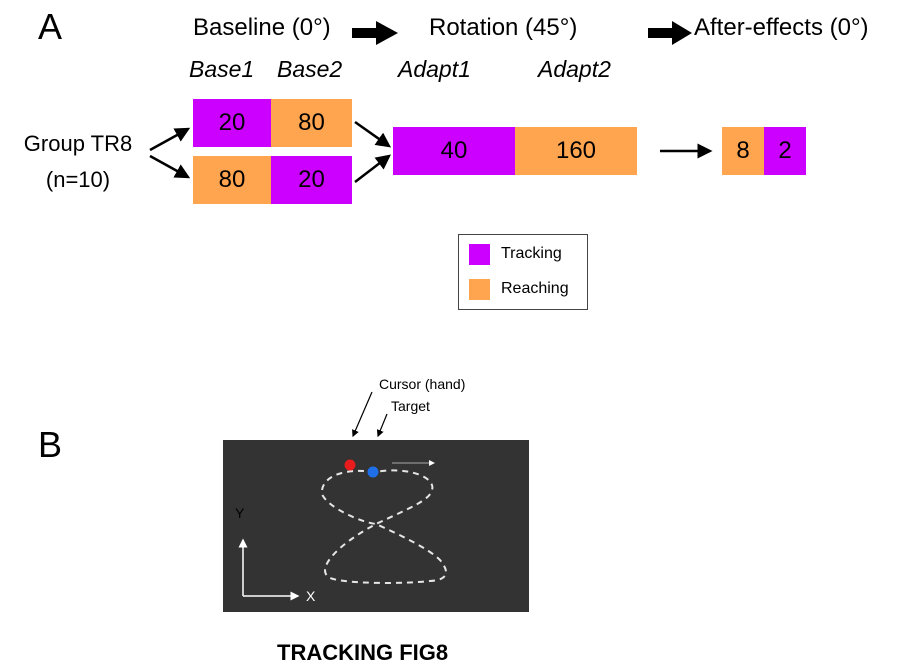 This screenshot has width=903, height=671. What do you see at coordinates (743, 151) in the screenshot?
I see `block-after-reaching: 8` at bounding box center [743, 151].